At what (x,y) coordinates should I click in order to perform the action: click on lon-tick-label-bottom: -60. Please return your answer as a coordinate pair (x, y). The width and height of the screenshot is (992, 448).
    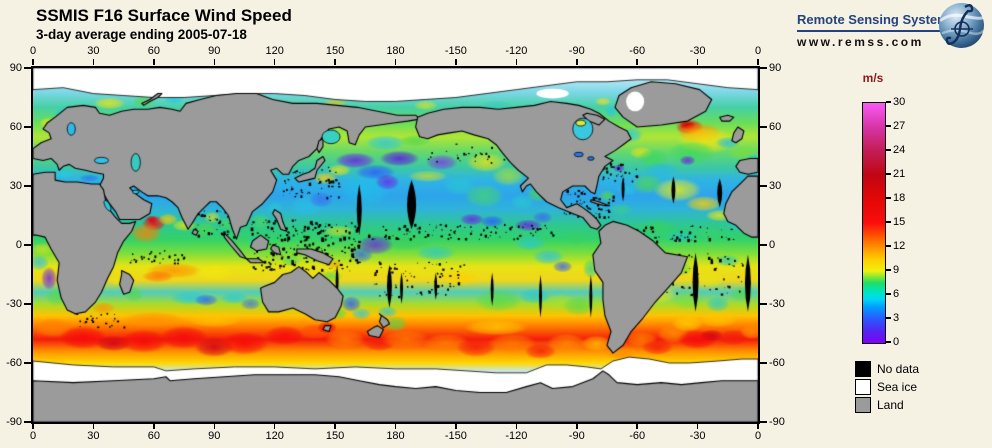
    Looking at the image, I should click on (637, 436).